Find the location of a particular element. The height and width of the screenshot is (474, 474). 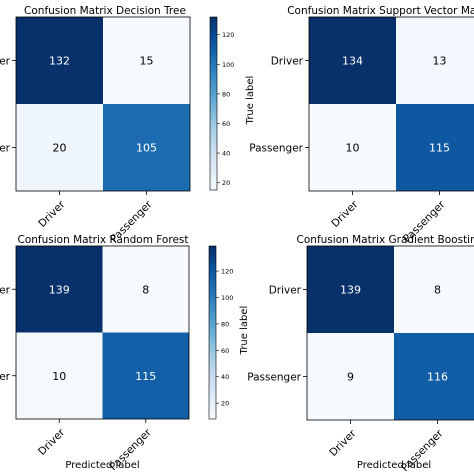

cell-value-label: 15 is located at coordinates (147, 61).